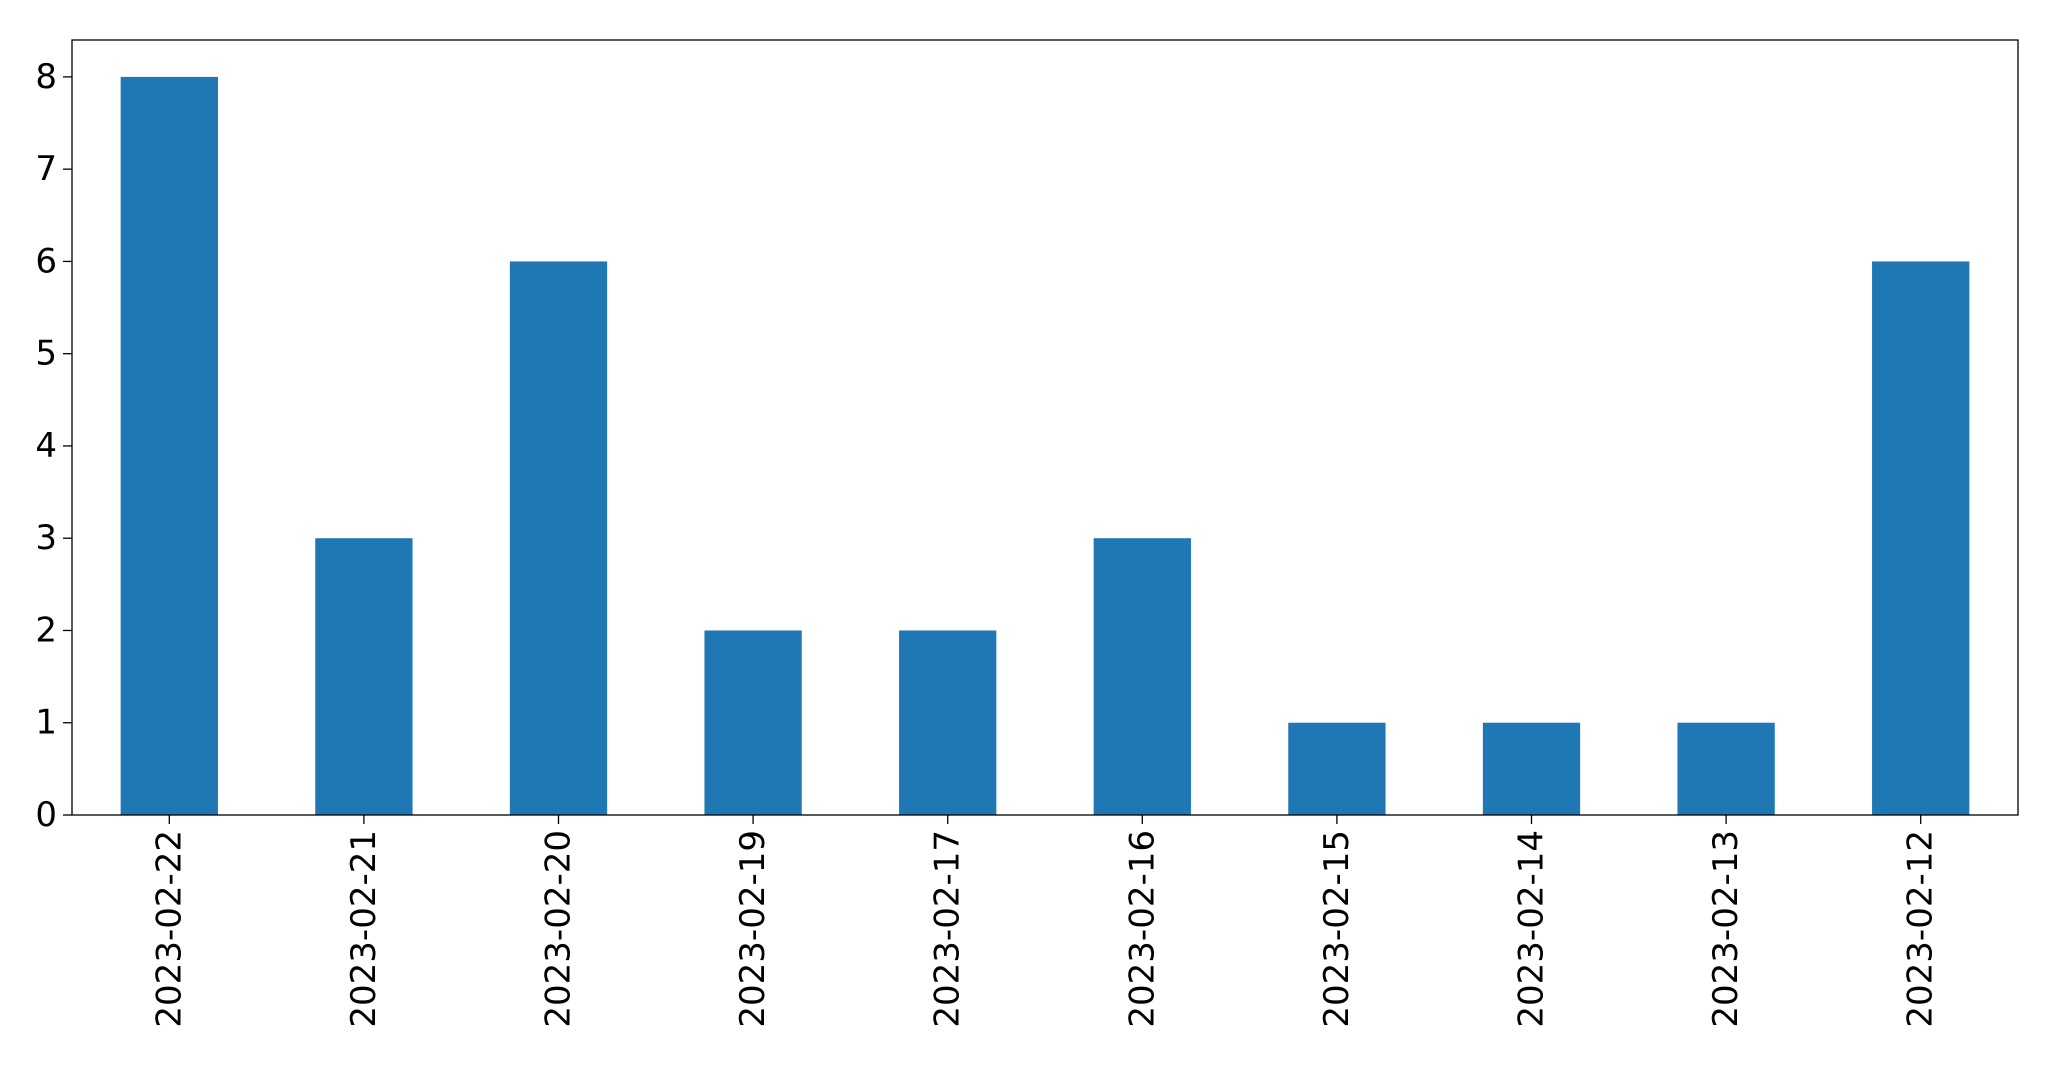  What do you see at coordinates (948, 929) in the screenshot?
I see `x-tick-label: 2023-02-17` at bounding box center [948, 929].